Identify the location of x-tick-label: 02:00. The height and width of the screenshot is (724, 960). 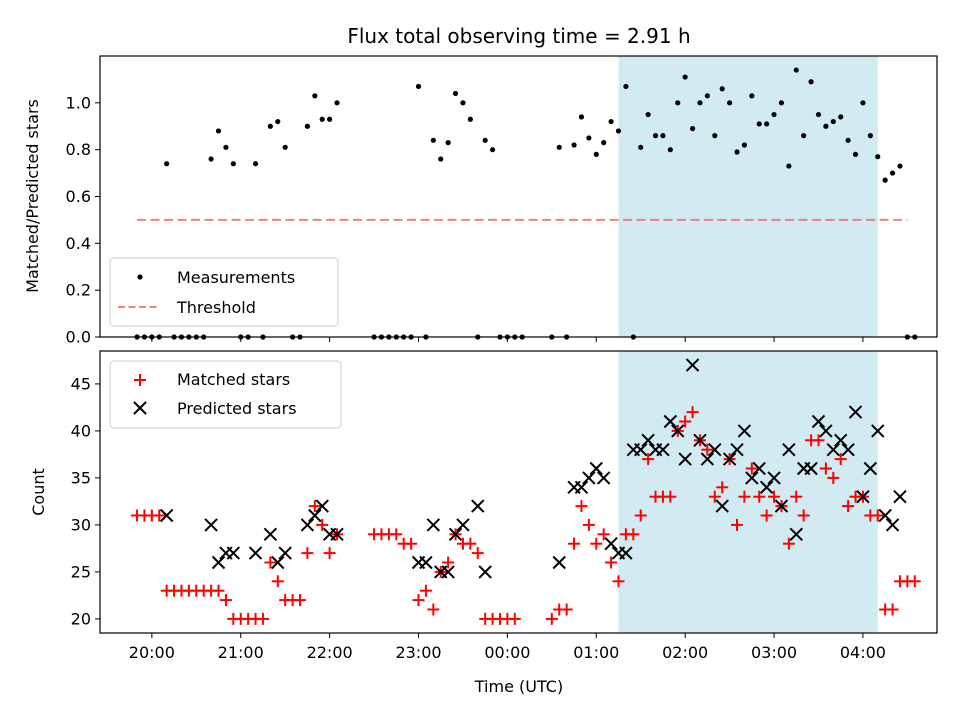
(685, 652).